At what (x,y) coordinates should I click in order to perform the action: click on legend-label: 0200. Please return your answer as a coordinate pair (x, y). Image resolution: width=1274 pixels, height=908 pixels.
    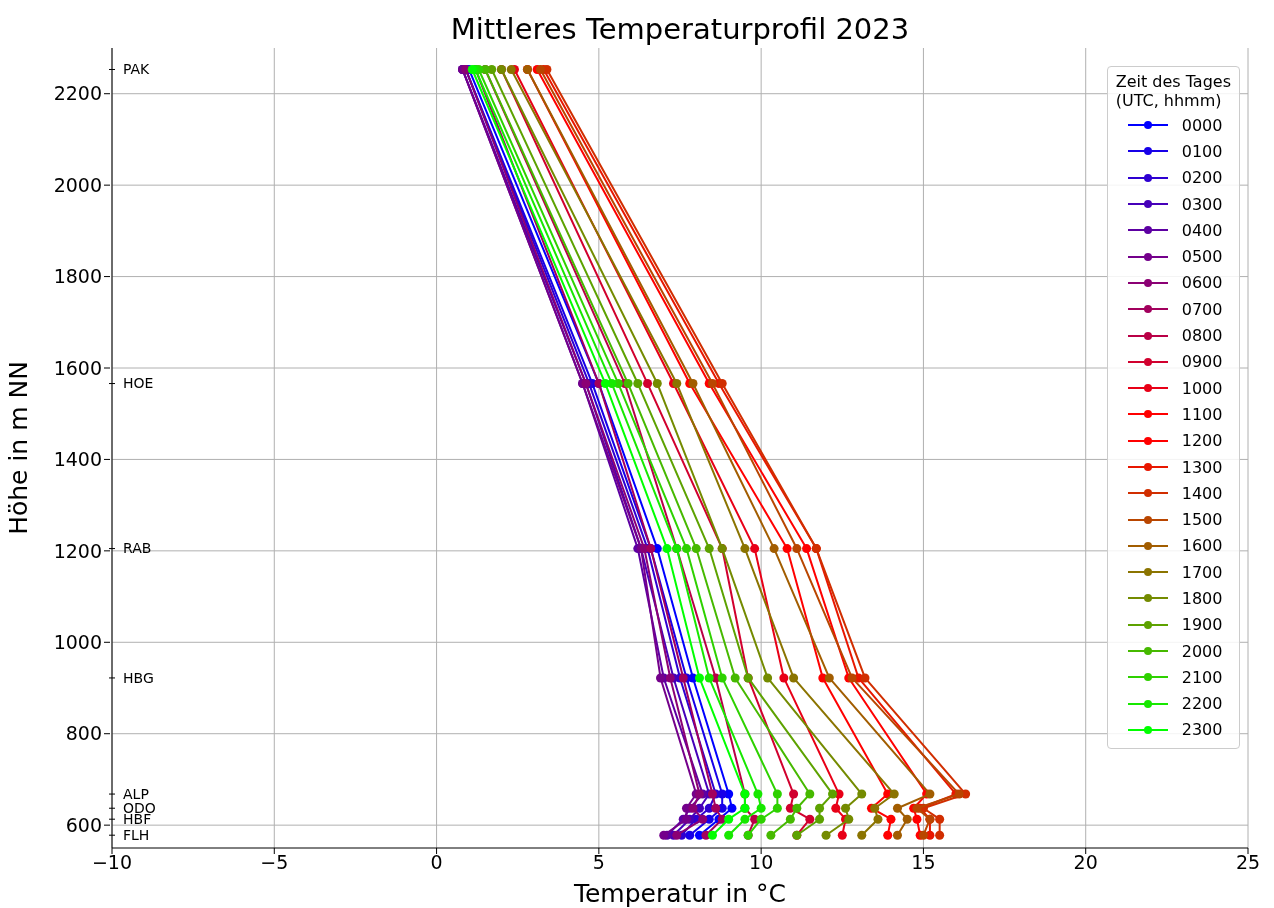
    Looking at the image, I should click on (1202, 178).